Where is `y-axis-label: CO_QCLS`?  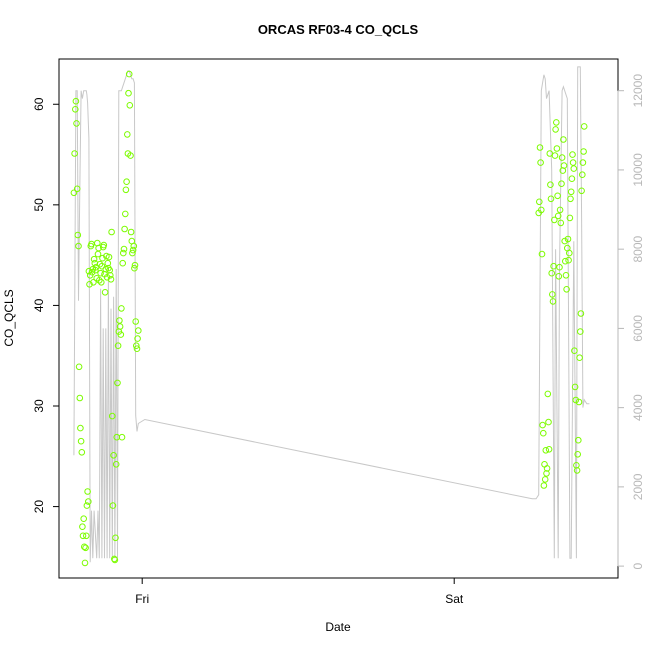
y-axis-label: CO_QCLS is located at coordinates (9, 317).